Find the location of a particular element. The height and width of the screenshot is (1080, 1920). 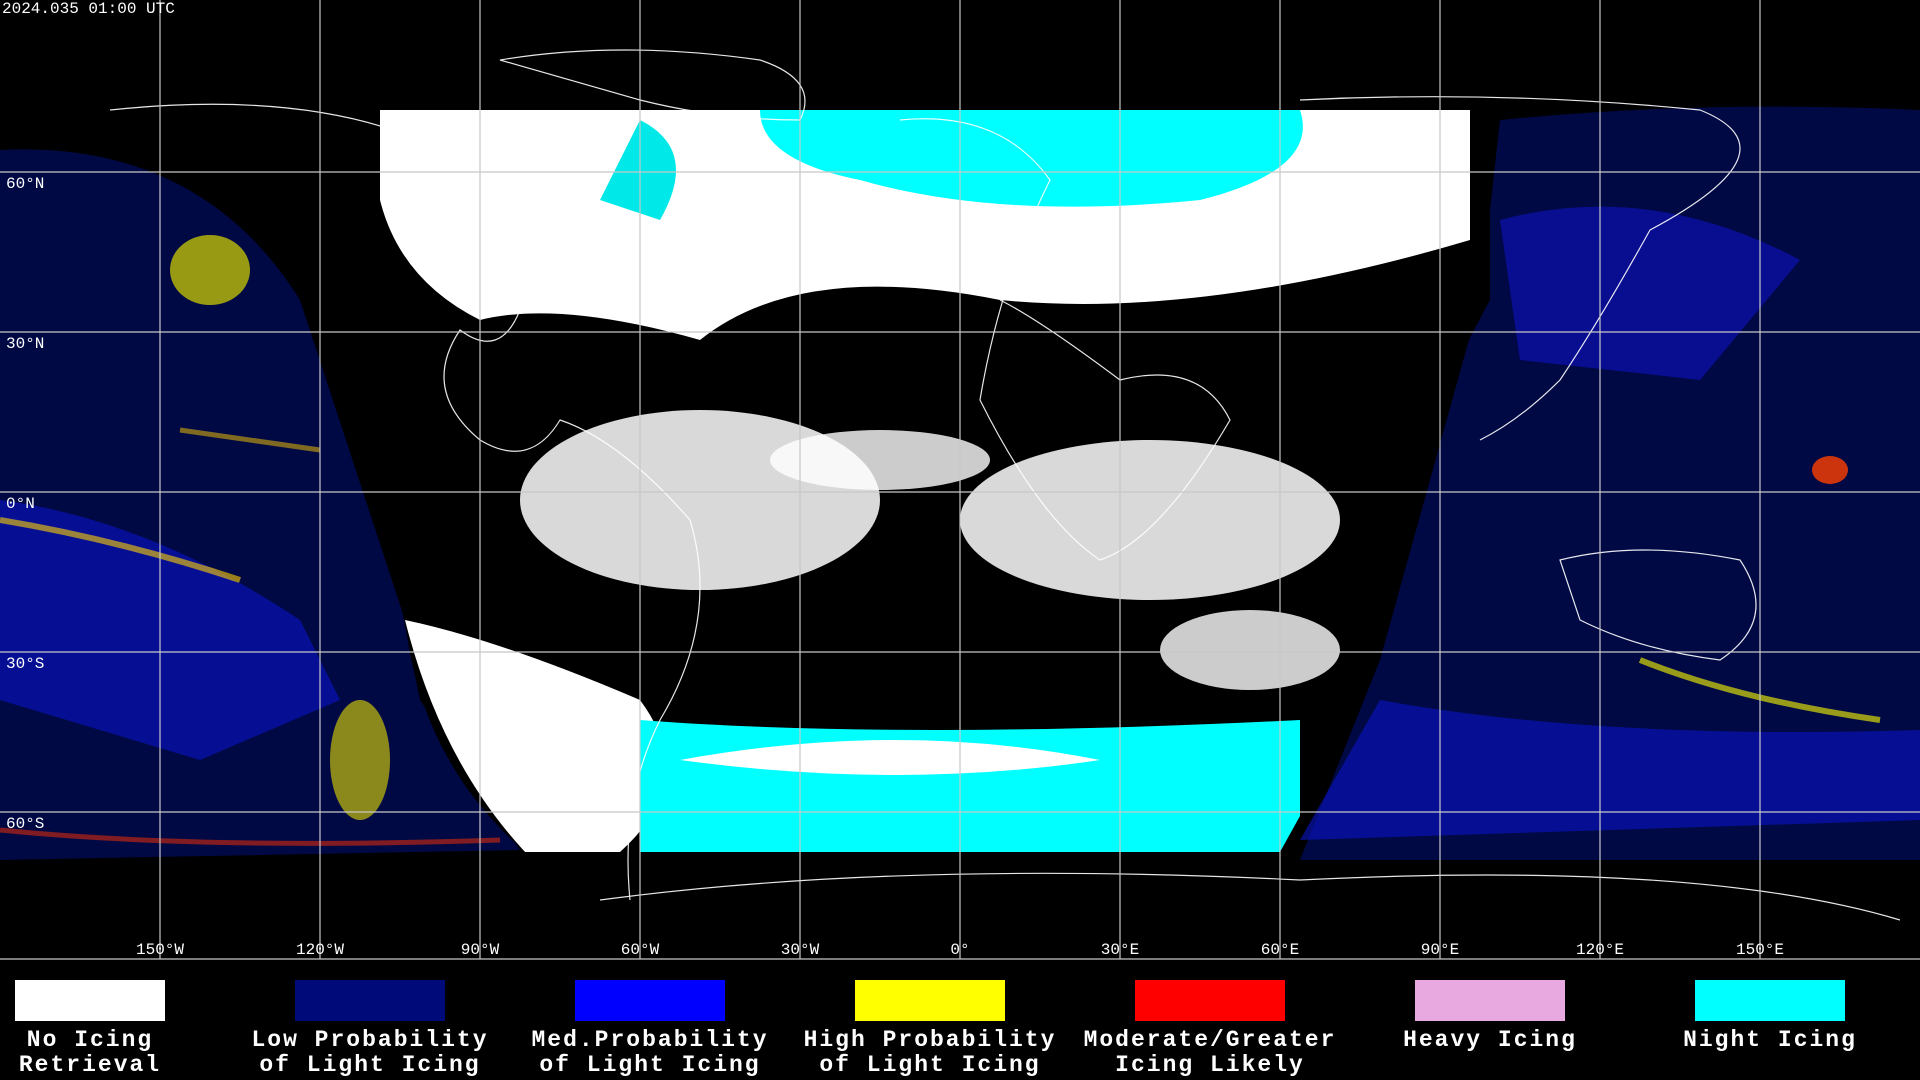

lon-label: 30°E is located at coordinates (1120, 950).